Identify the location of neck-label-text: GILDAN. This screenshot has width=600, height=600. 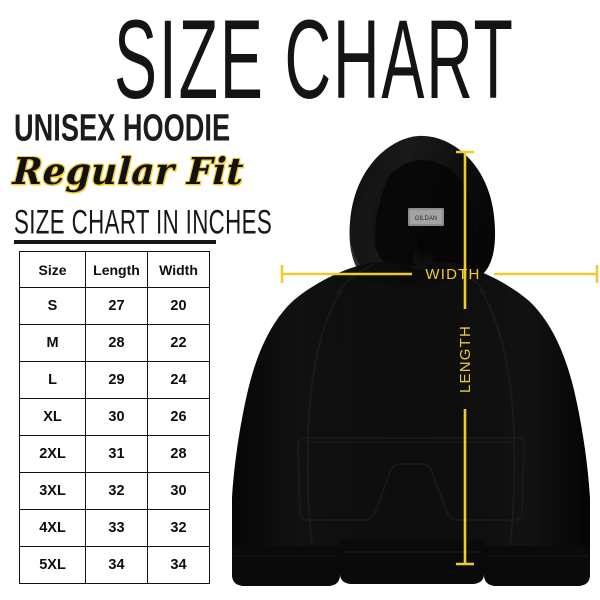
(426, 219).